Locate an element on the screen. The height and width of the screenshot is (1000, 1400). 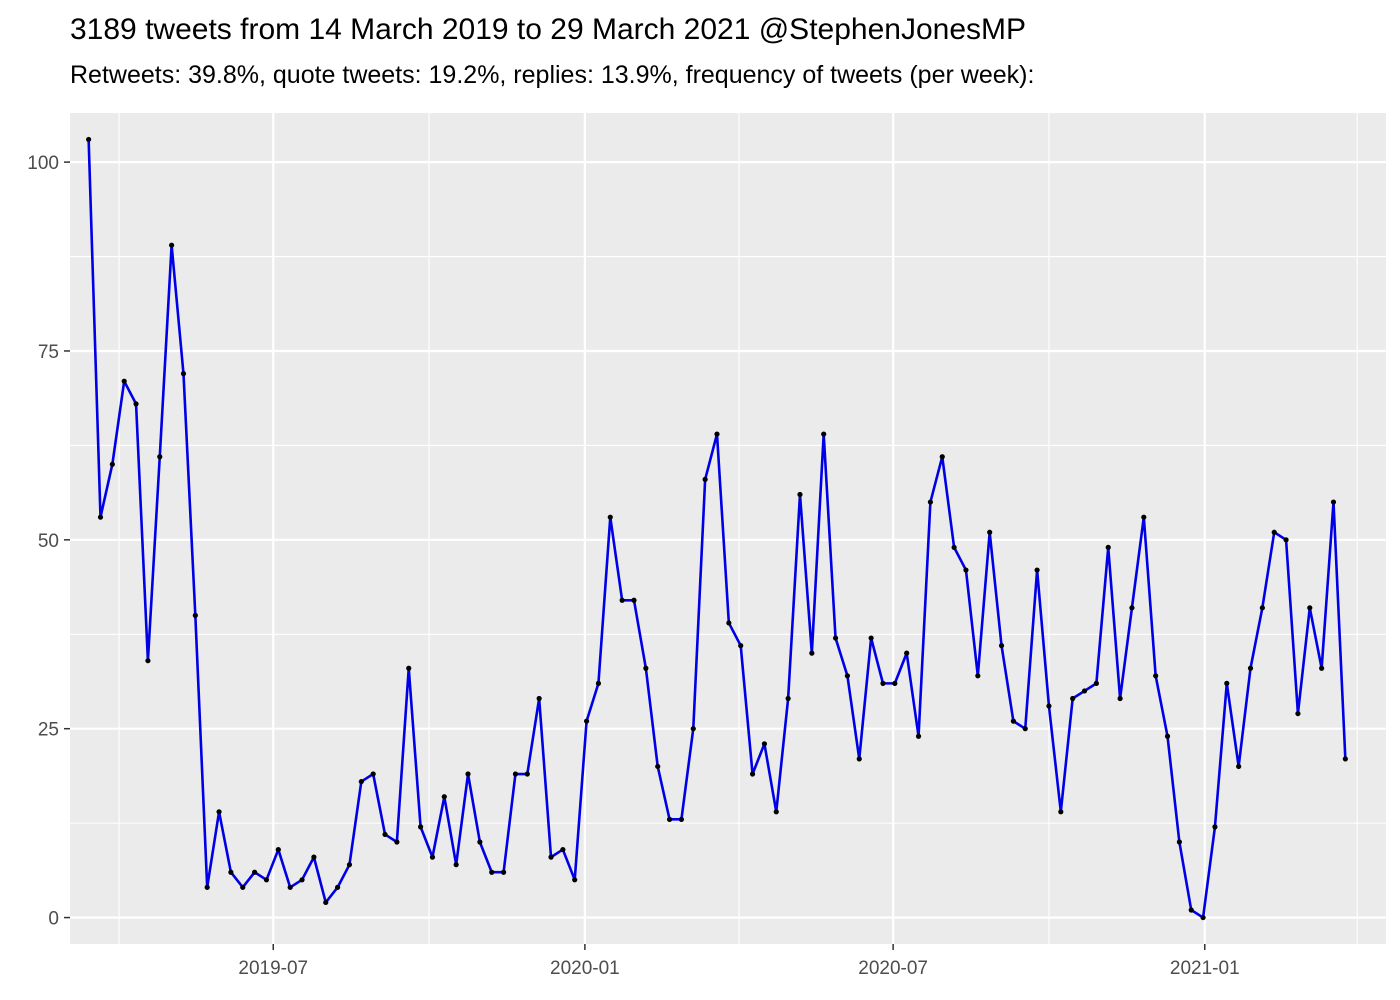
x-axis-tick-labels: 2019-07 2020-01 2020-07 2021-01 is located at coordinates (738, 968).